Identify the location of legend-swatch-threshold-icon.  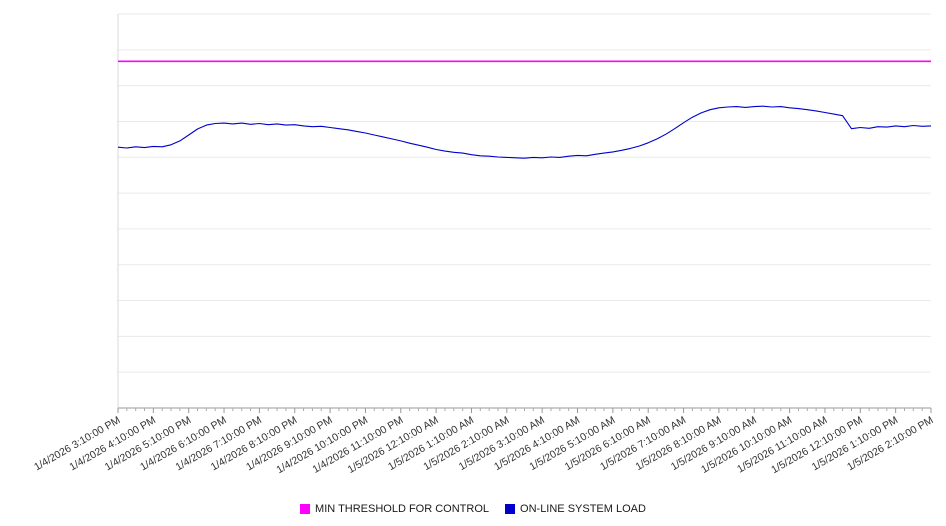
(305, 509).